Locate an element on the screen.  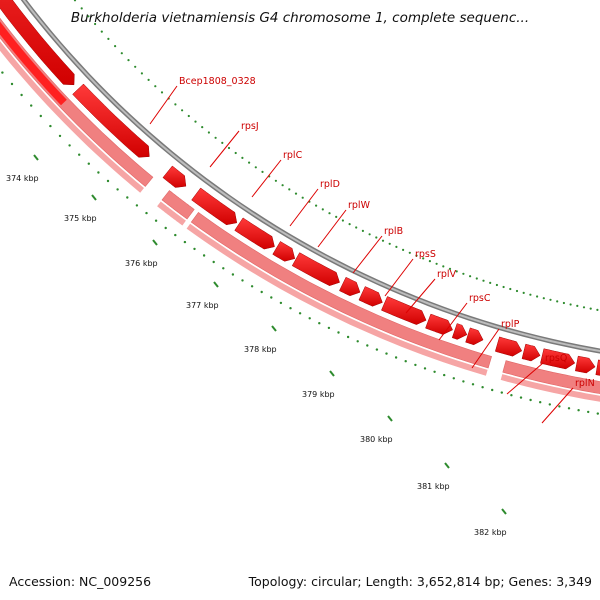
ruler-label: 382 kbp is located at coordinates (490, 532).